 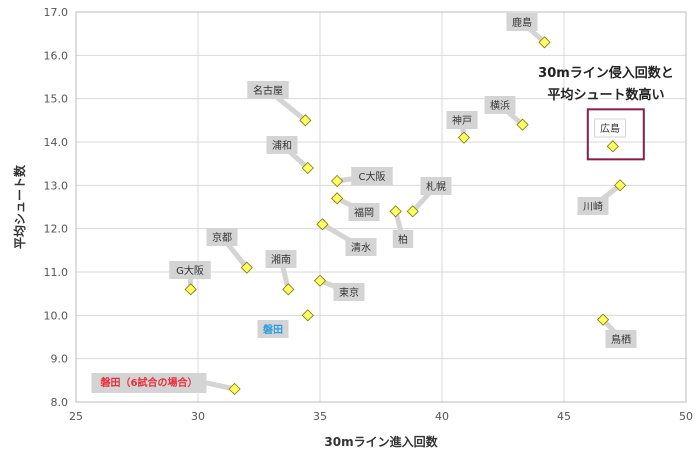 What do you see at coordinates (76, 416) in the screenshot?
I see `x-tick-label: 25` at bounding box center [76, 416].